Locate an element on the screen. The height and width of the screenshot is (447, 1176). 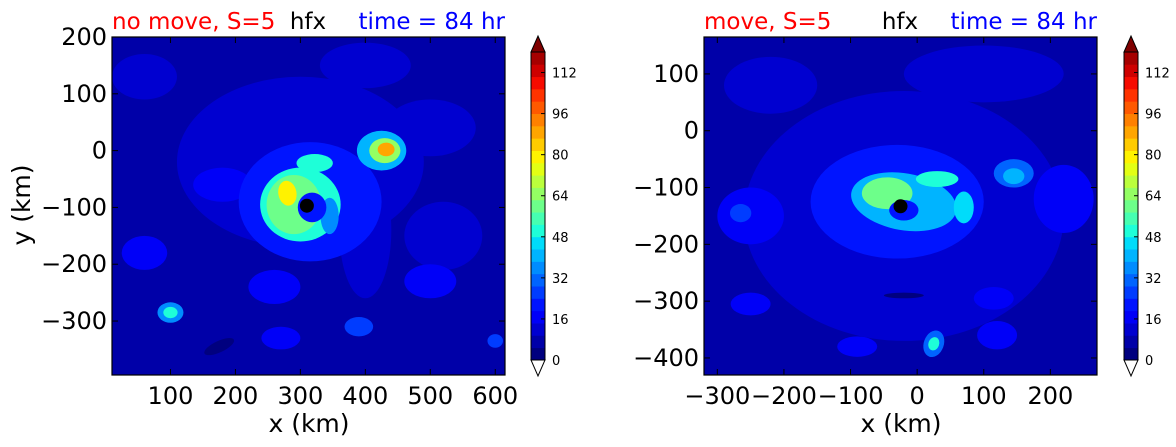
title-right-time: time = 84 hr is located at coordinates (1024, 22).